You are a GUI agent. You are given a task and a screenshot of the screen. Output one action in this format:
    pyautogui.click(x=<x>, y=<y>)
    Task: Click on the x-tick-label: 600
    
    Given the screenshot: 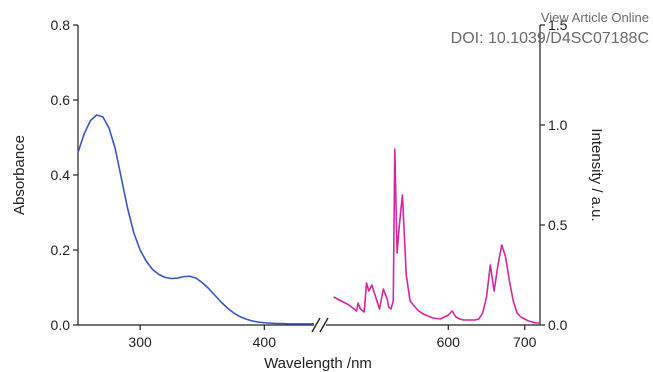 What is the action you would take?
    pyautogui.click(x=449, y=342)
    